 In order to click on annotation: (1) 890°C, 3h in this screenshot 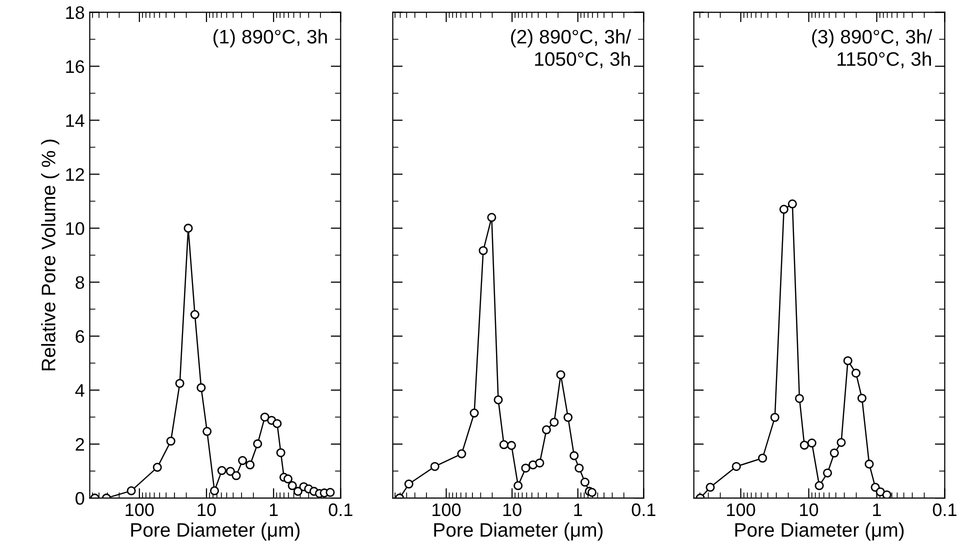, I will do `click(270, 38)`.